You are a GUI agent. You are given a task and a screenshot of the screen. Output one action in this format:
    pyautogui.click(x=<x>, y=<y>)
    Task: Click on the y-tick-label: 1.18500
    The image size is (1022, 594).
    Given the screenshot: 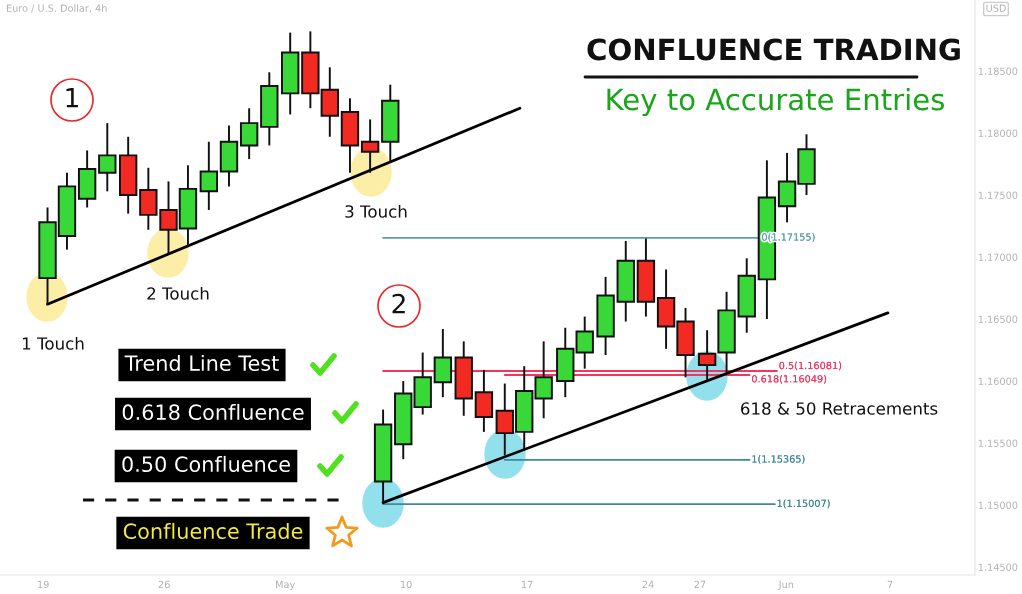 What is the action you would take?
    pyautogui.click(x=998, y=71)
    